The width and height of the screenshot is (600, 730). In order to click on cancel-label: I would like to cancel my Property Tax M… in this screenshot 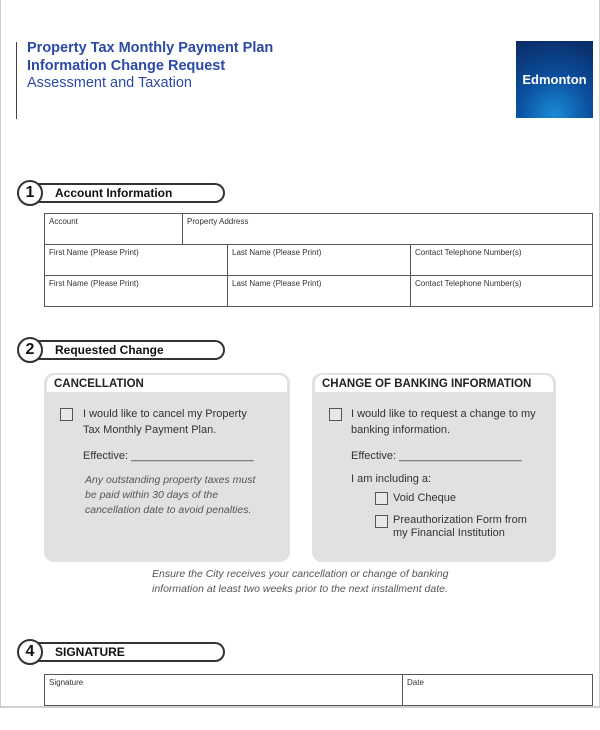, I will do `click(165, 422)`.